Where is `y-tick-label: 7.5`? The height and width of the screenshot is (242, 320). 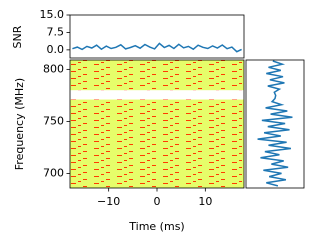 y-tick-label: 7.5 is located at coordinates (56, 31).